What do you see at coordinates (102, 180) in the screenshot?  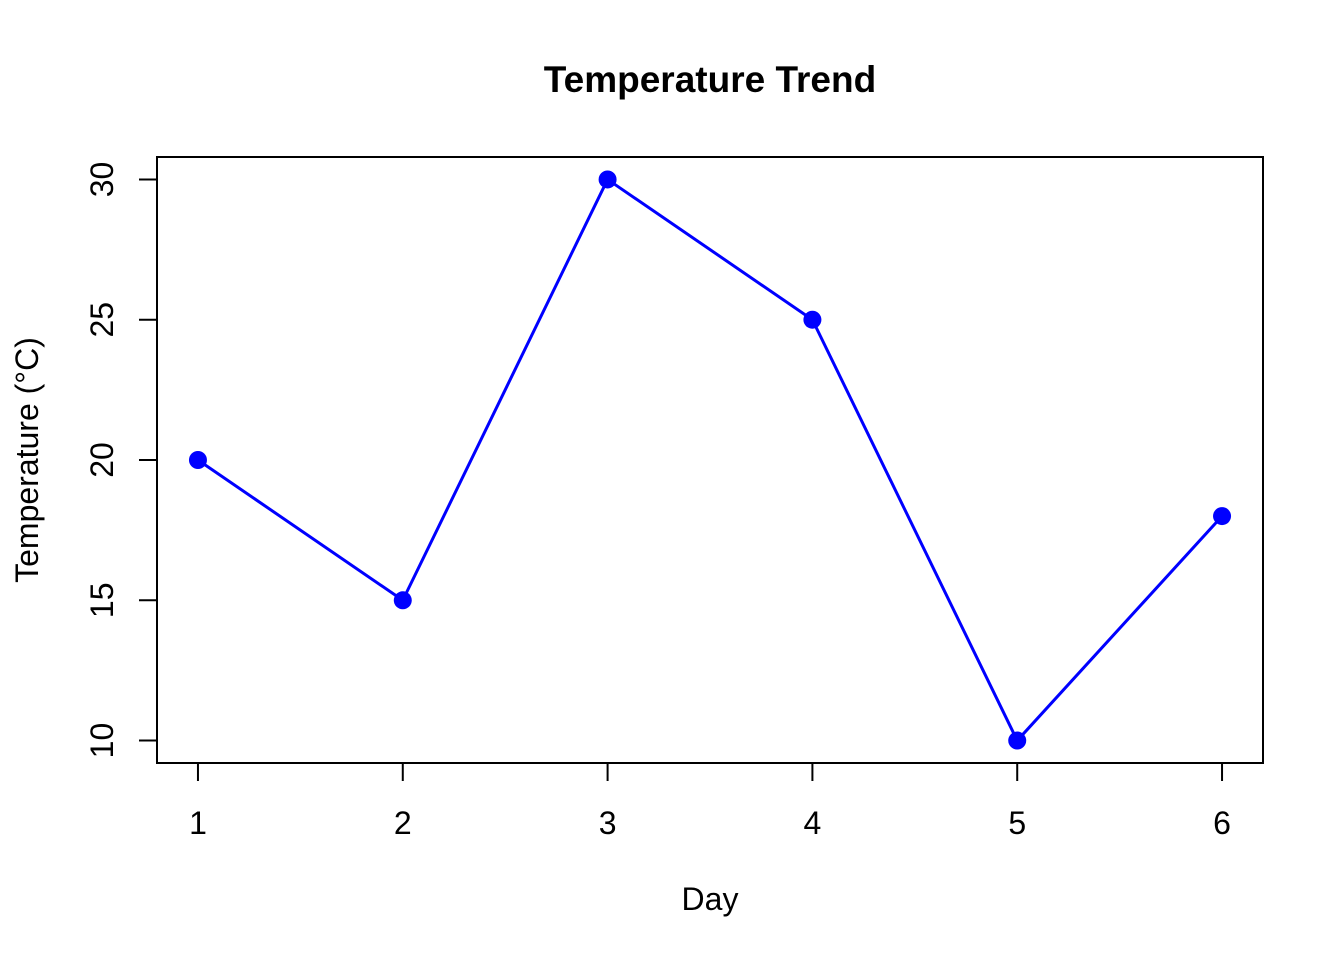 I see `y-tick-label: 30` at bounding box center [102, 180].